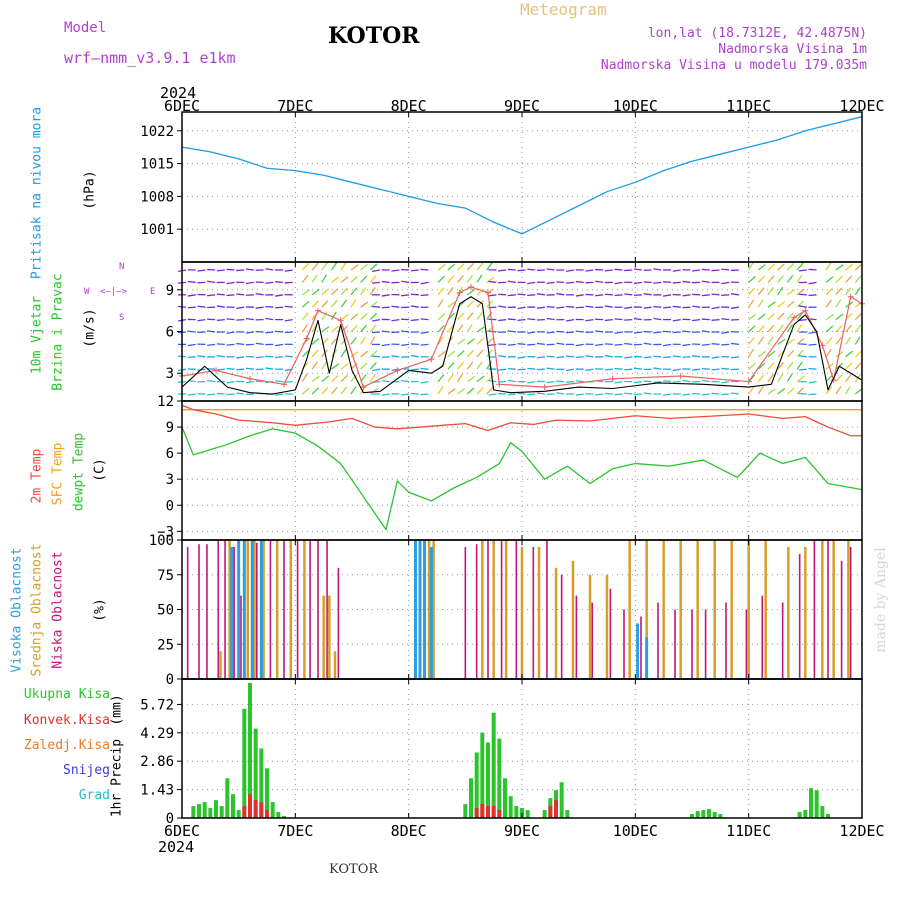  What do you see at coordinates (295, 831) in the screenshot?
I see `x-tick-label-bottom: 7DEC` at bounding box center [295, 831].